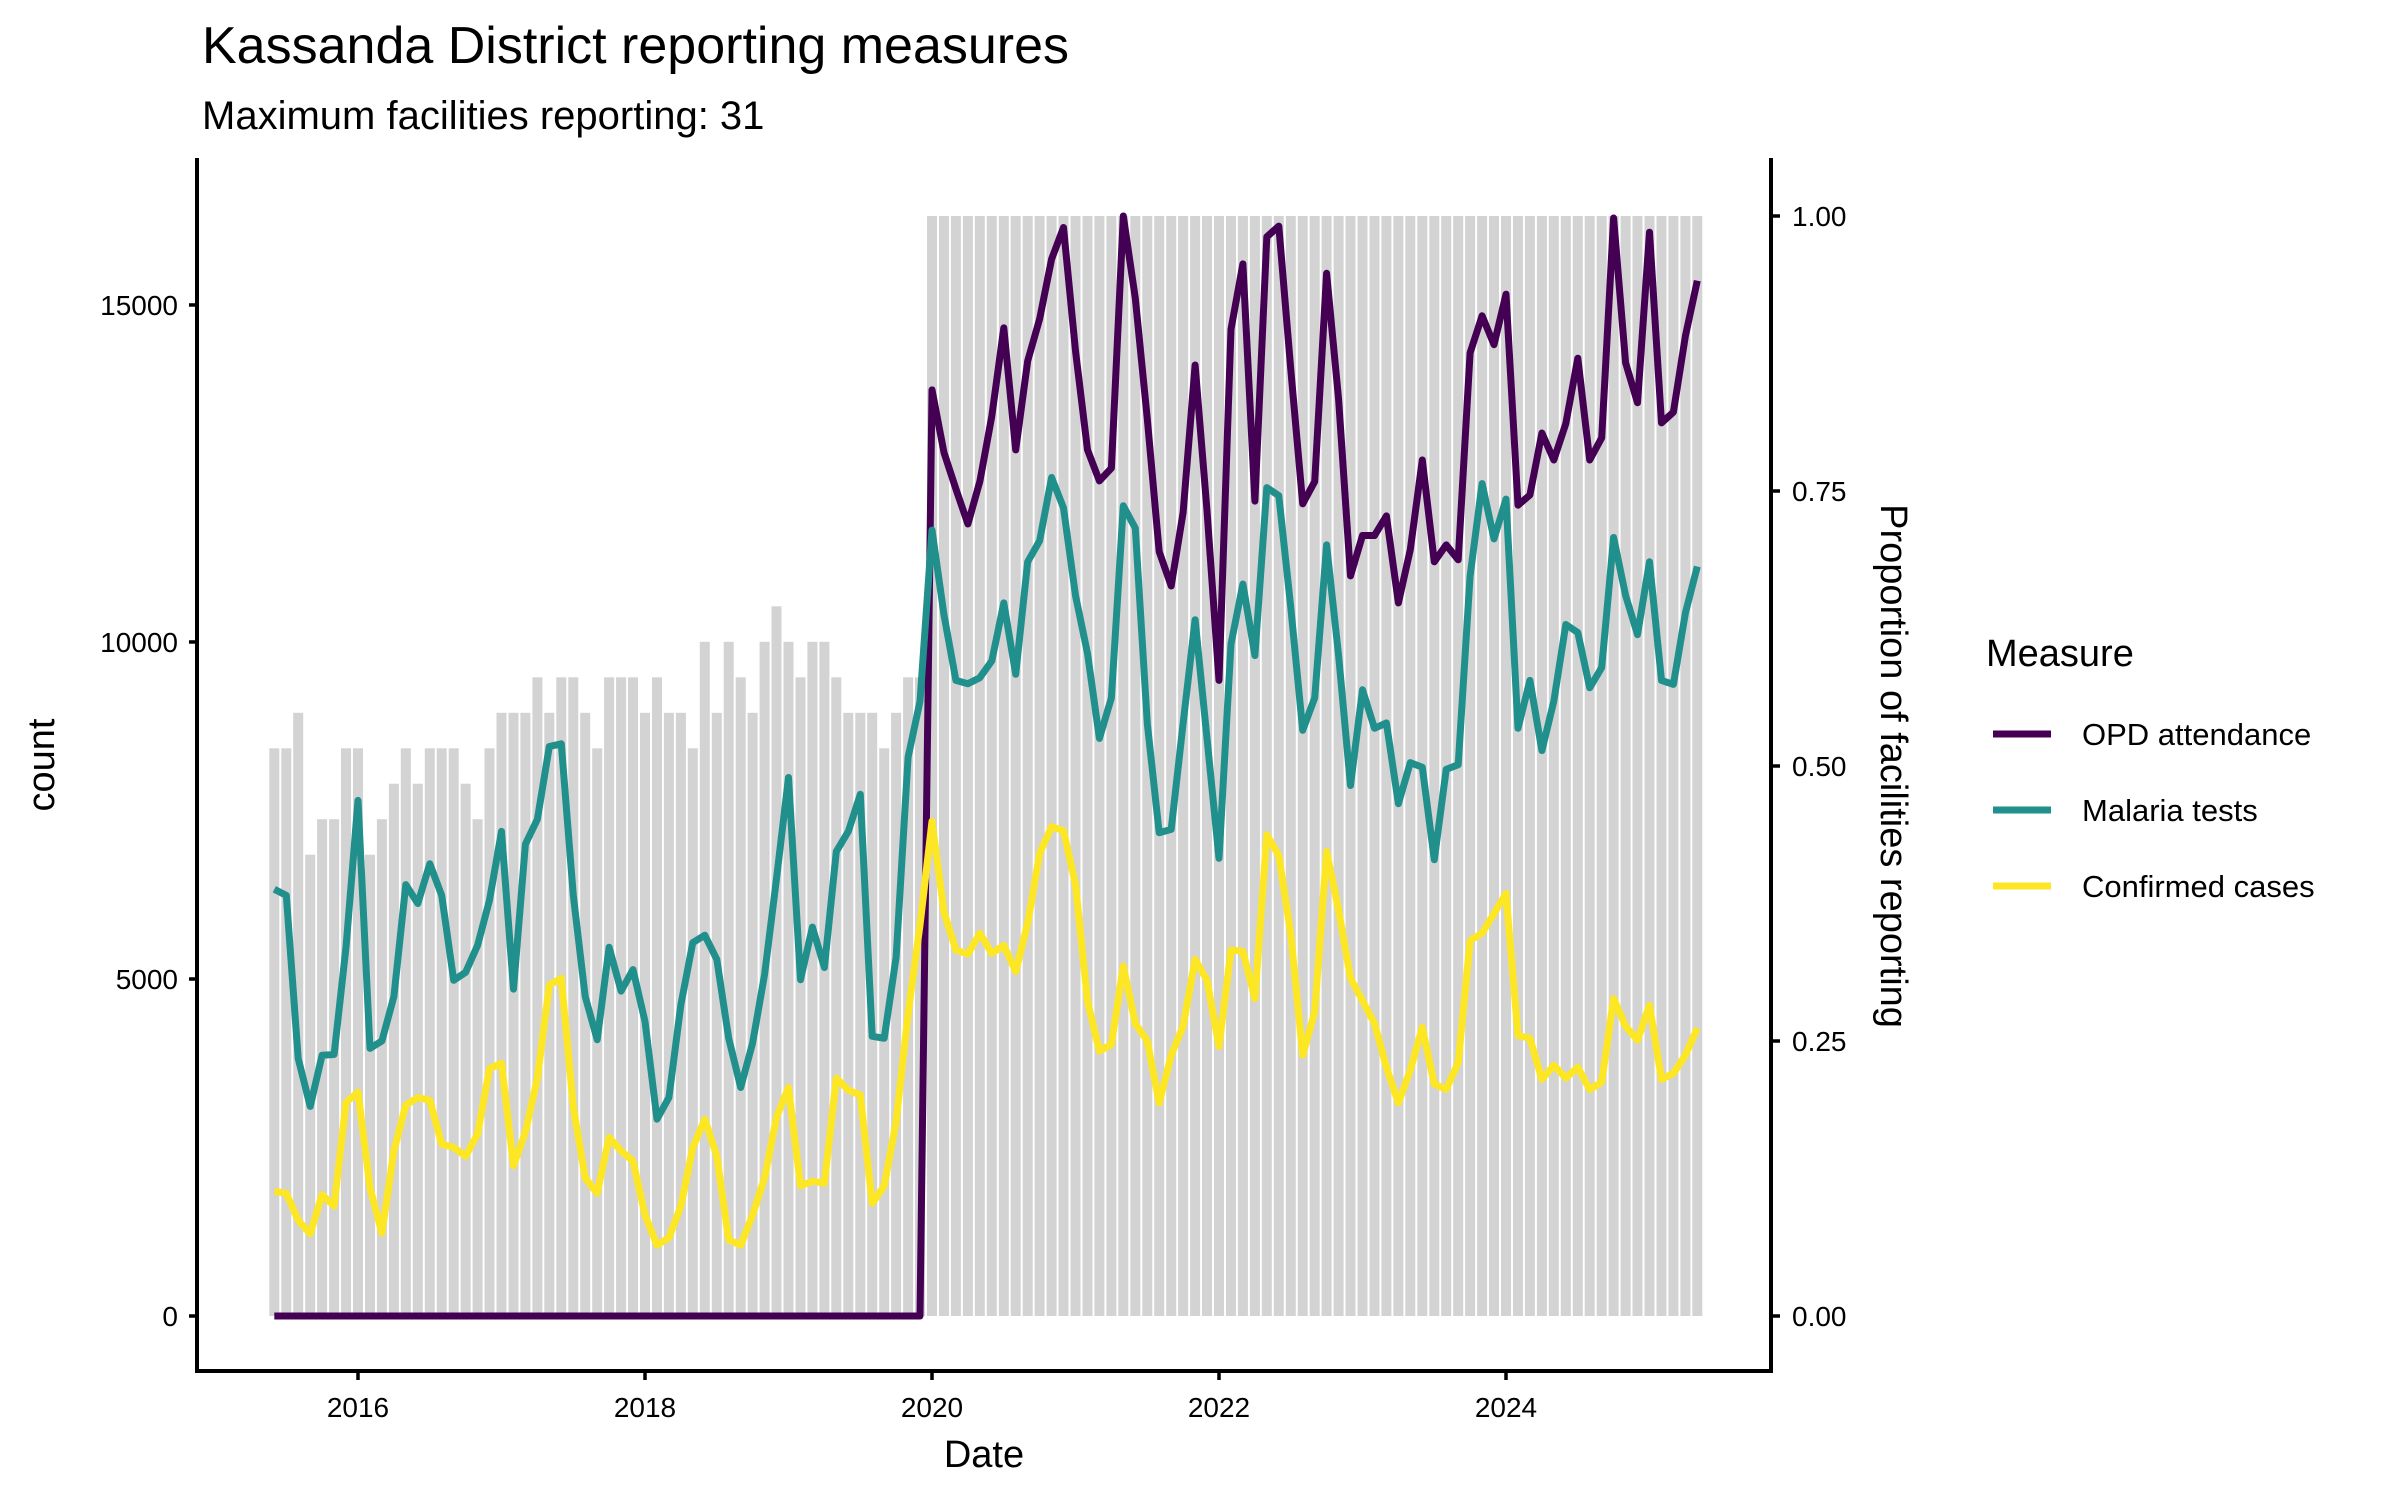 This screenshot has width=2400, height=1500. Describe the element at coordinates (1819, 1316) in the screenshot. I see `y2-tick-label: 0.00` at that location.